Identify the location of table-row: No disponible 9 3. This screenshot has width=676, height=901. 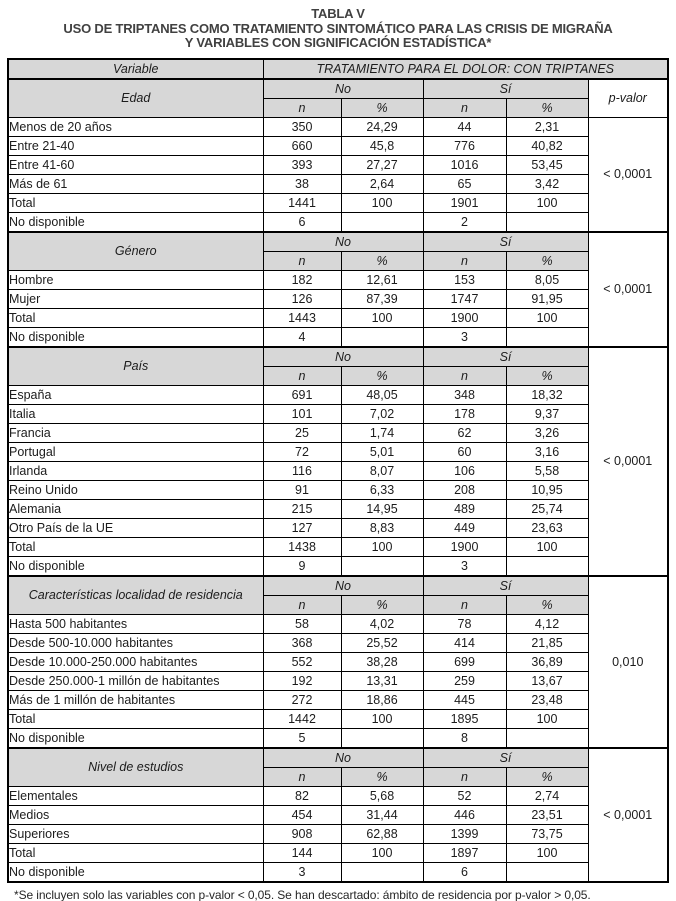
(337, 565).